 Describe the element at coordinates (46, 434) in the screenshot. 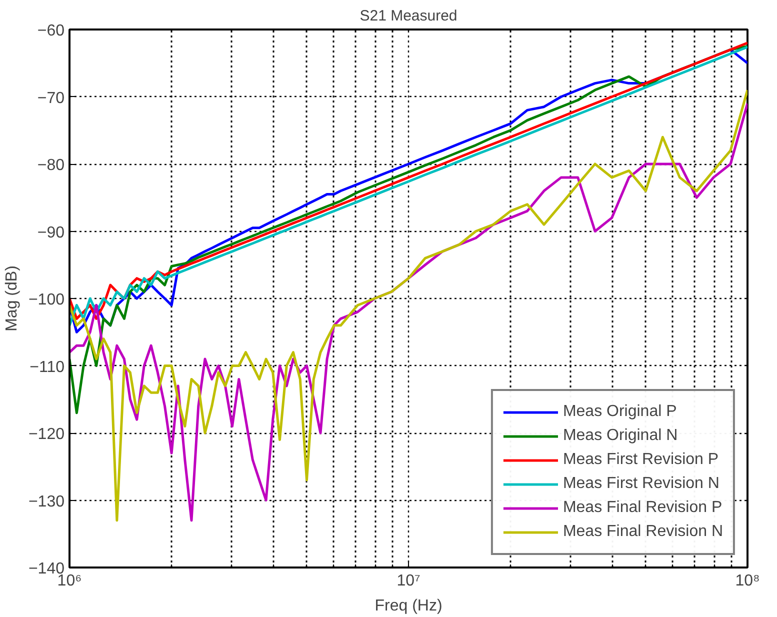

I see `y-tick-label: −120` at that location.